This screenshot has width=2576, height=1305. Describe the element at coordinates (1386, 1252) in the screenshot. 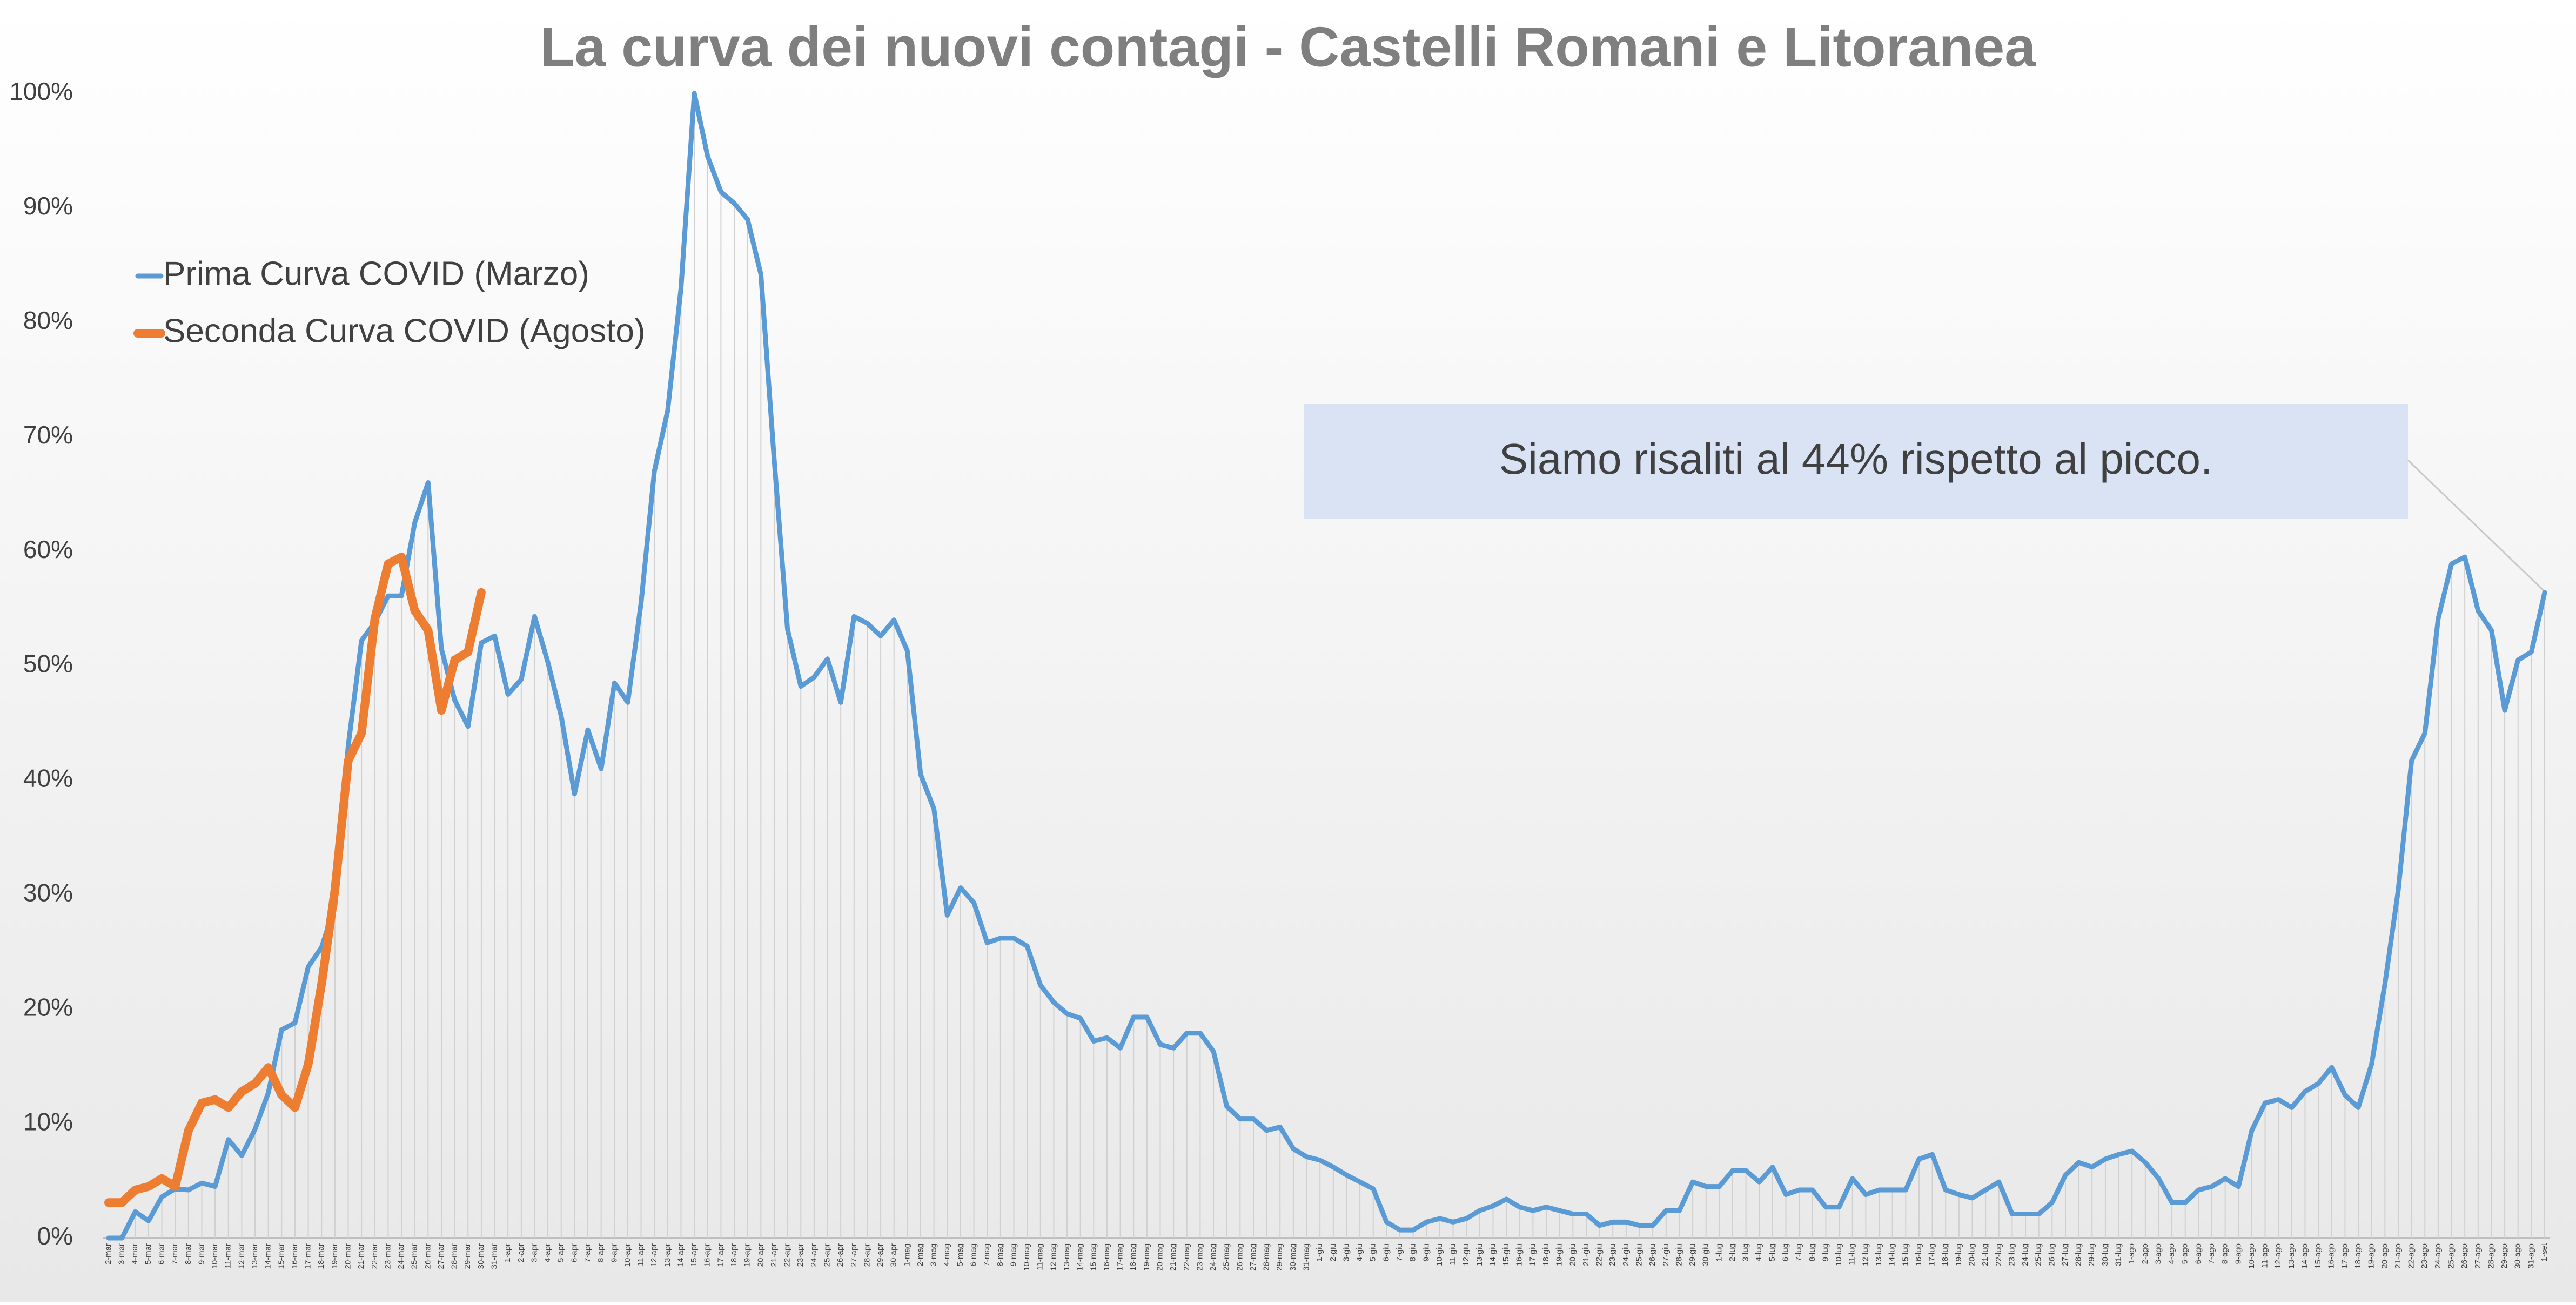

I see `x-tick-label: 6-giu` at that location.